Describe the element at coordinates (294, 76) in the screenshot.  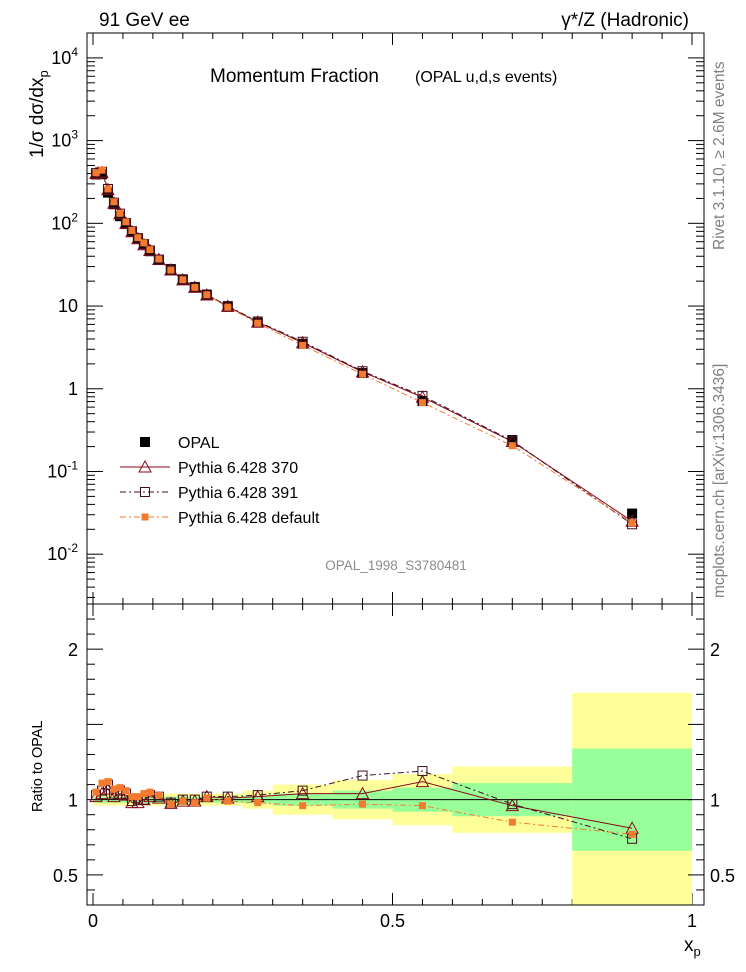
I see `chart-title: Momentum Fraction` at that location.